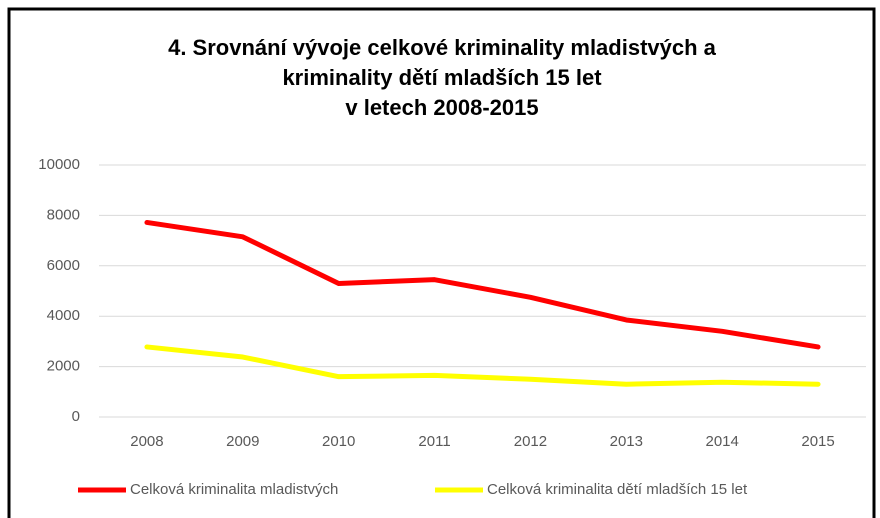 Image resolution: width=880 pixels, height=518 pixels. I want to click on y-tick-label: 6000, so click(63, 265).